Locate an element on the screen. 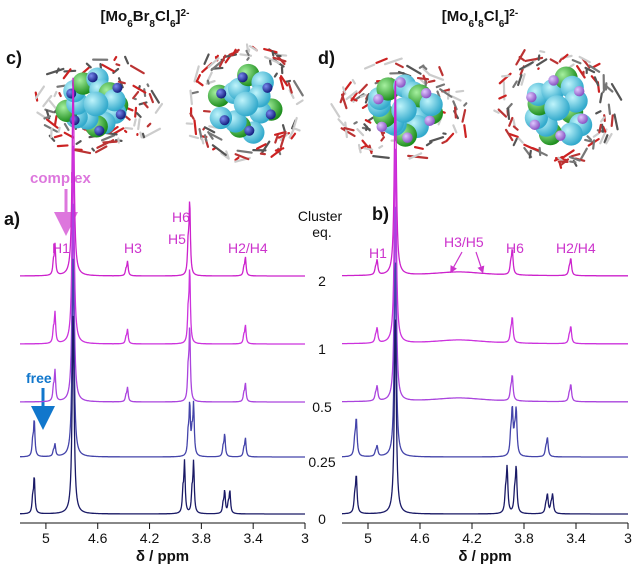 The image size is (640, 565). complex-label: complex is located at coordinates (61, 178).